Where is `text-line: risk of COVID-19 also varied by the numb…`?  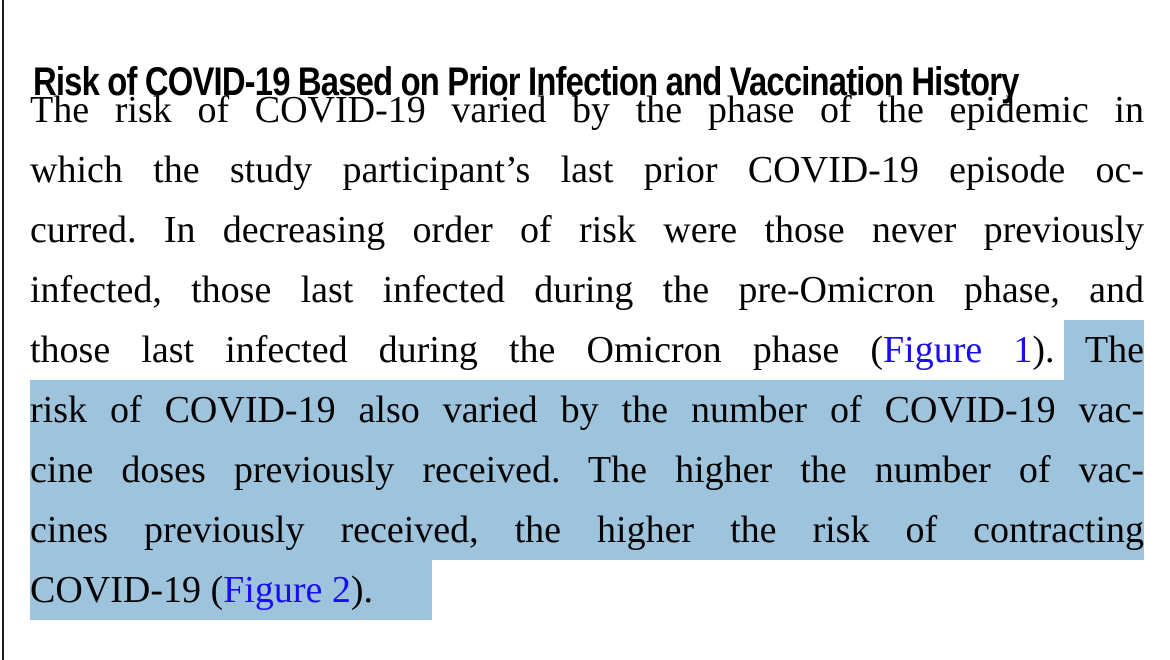
text-line: risk of COVID-19 also varied by the numb… is located at coordinates (587, 410).